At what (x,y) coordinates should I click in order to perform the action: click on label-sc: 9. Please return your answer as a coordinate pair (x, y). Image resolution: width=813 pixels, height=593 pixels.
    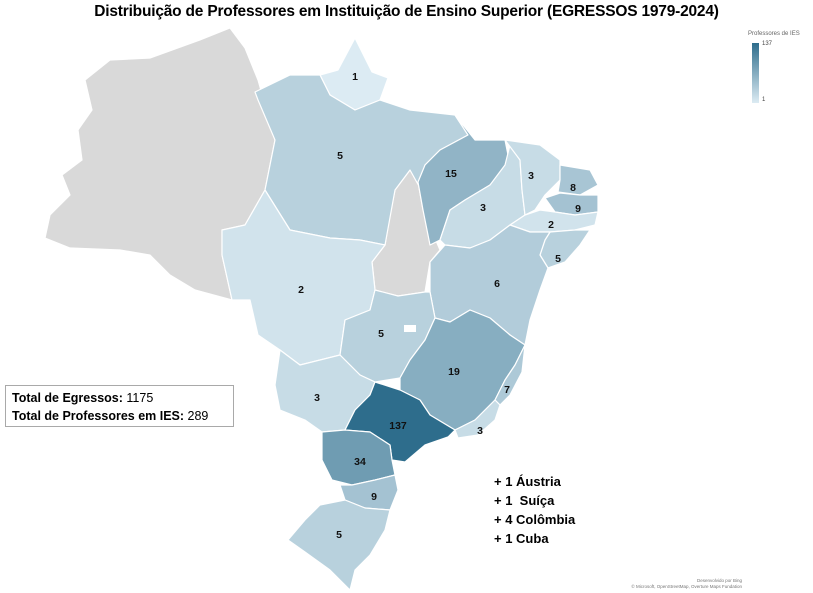
    Looking at the image, I should click on (374, 497).